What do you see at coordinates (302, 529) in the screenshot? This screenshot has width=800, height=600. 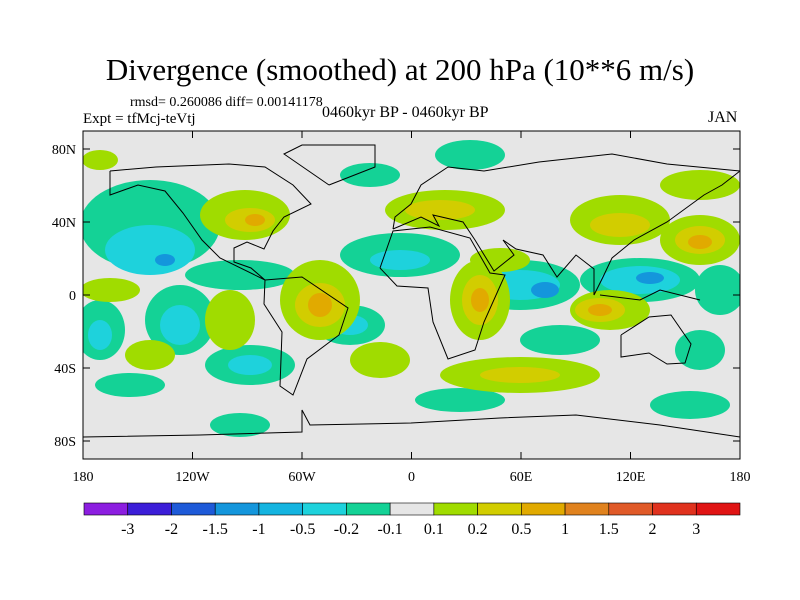 I see `colorbar-label: -0.5` at bounding box center [302, 529].